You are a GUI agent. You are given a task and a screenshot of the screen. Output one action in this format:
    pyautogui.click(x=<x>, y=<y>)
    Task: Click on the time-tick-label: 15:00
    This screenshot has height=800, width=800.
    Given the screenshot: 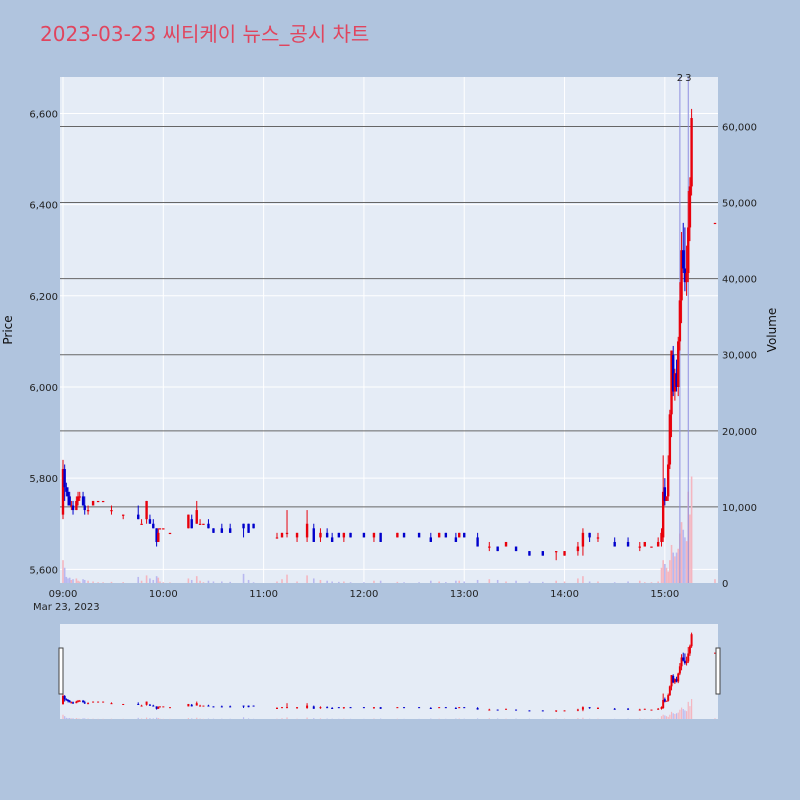 What is the action you would take?
    pyautogui.click(x=664, y=594)
    